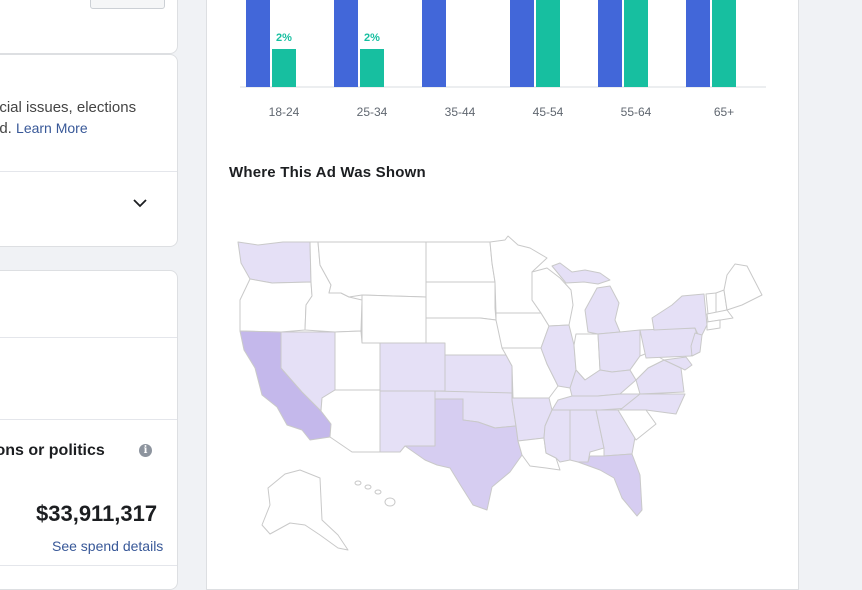  Describe the element at coordinates (636, 112) in the screenshot. I see `x-tick-label: 55-64` at that location.